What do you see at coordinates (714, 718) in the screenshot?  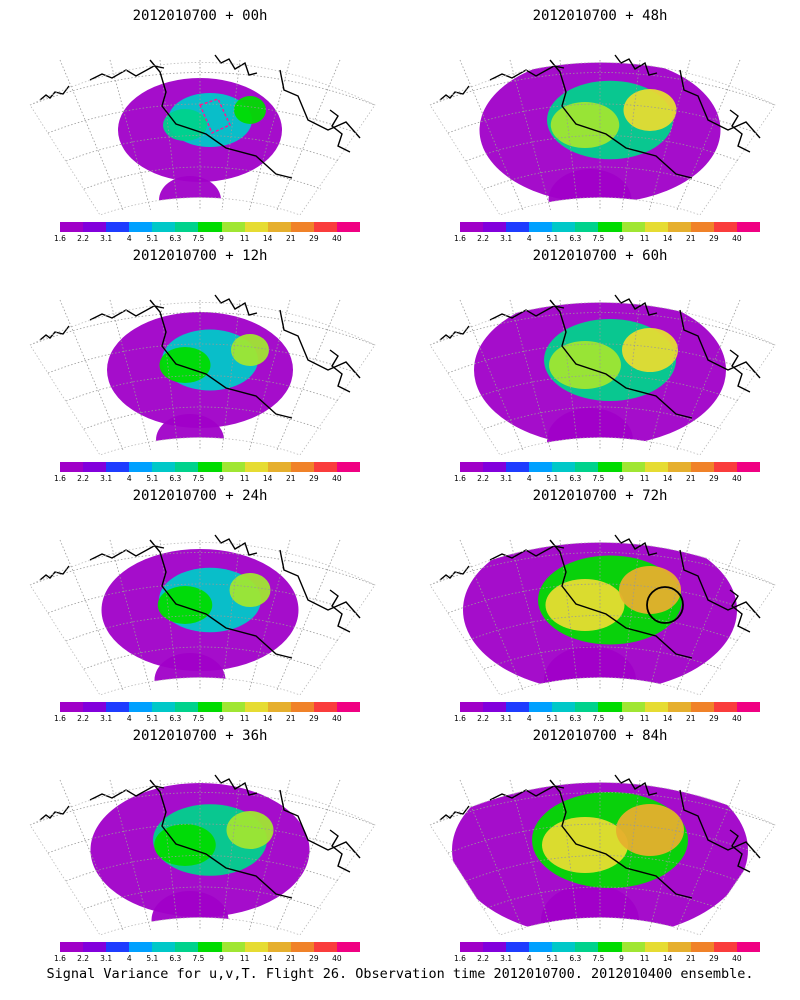 I see `colorbar-tick-label: 29` at bounding box center [714, 718].